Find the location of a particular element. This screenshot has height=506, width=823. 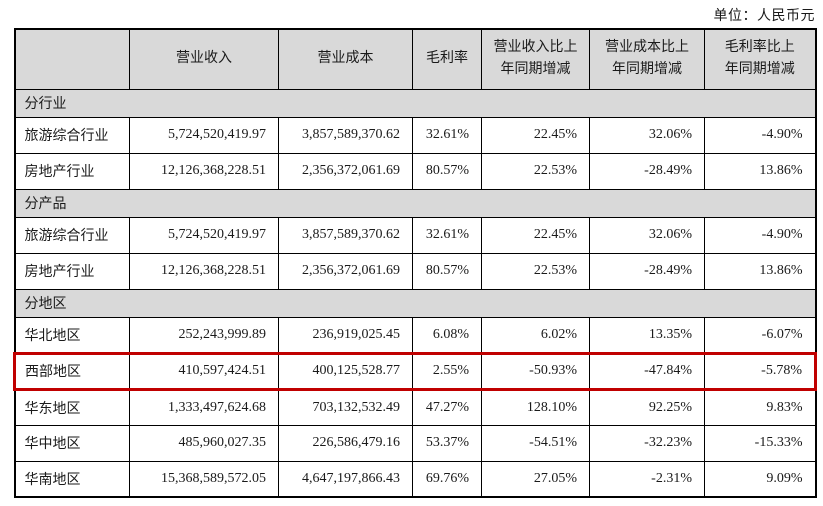

row-label: 华南地区 is located at coordinates (72, 479).